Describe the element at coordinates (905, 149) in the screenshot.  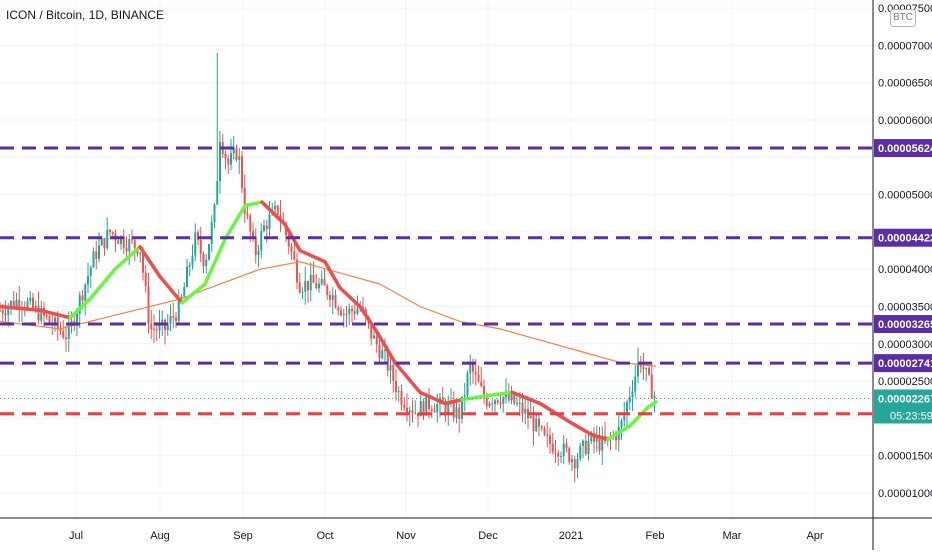
I see `level-label-0: 0.00005624` at that location.